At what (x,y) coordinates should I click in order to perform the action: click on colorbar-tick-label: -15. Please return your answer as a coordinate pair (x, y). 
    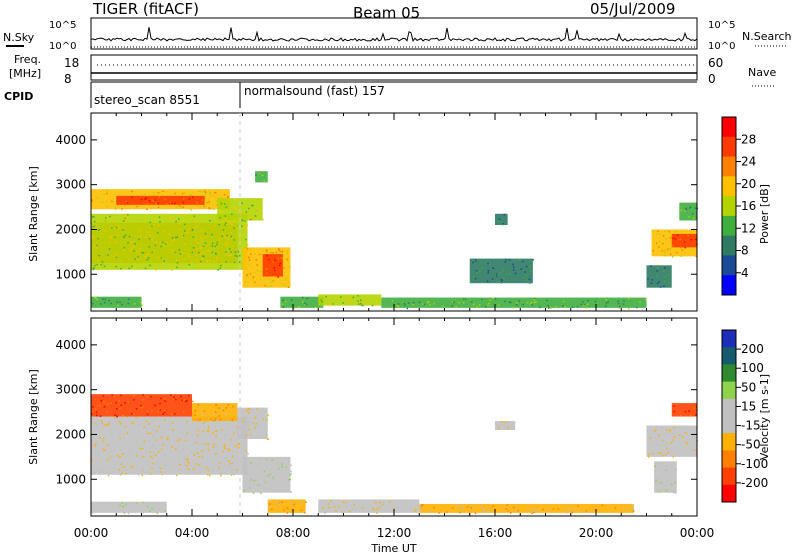
    Looking at the image, I should click on (751, 426).